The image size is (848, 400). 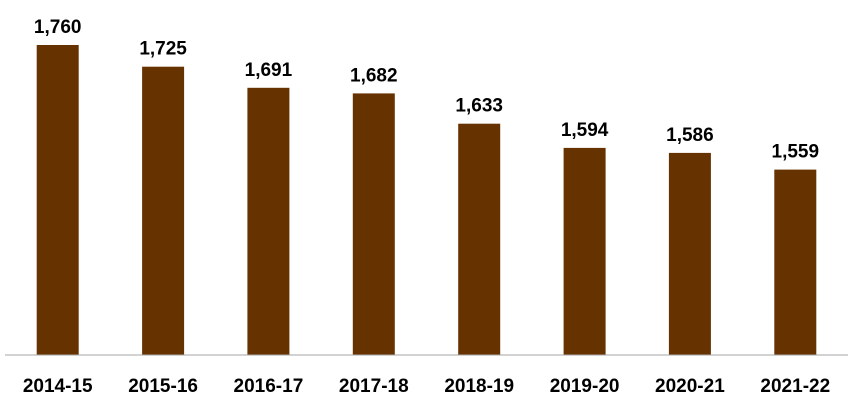 What do you see at coordinates (795, 386) in the screenshot?
I see `x-tick-label-2021-22: 2021-22` at bounding box center [795, 386].